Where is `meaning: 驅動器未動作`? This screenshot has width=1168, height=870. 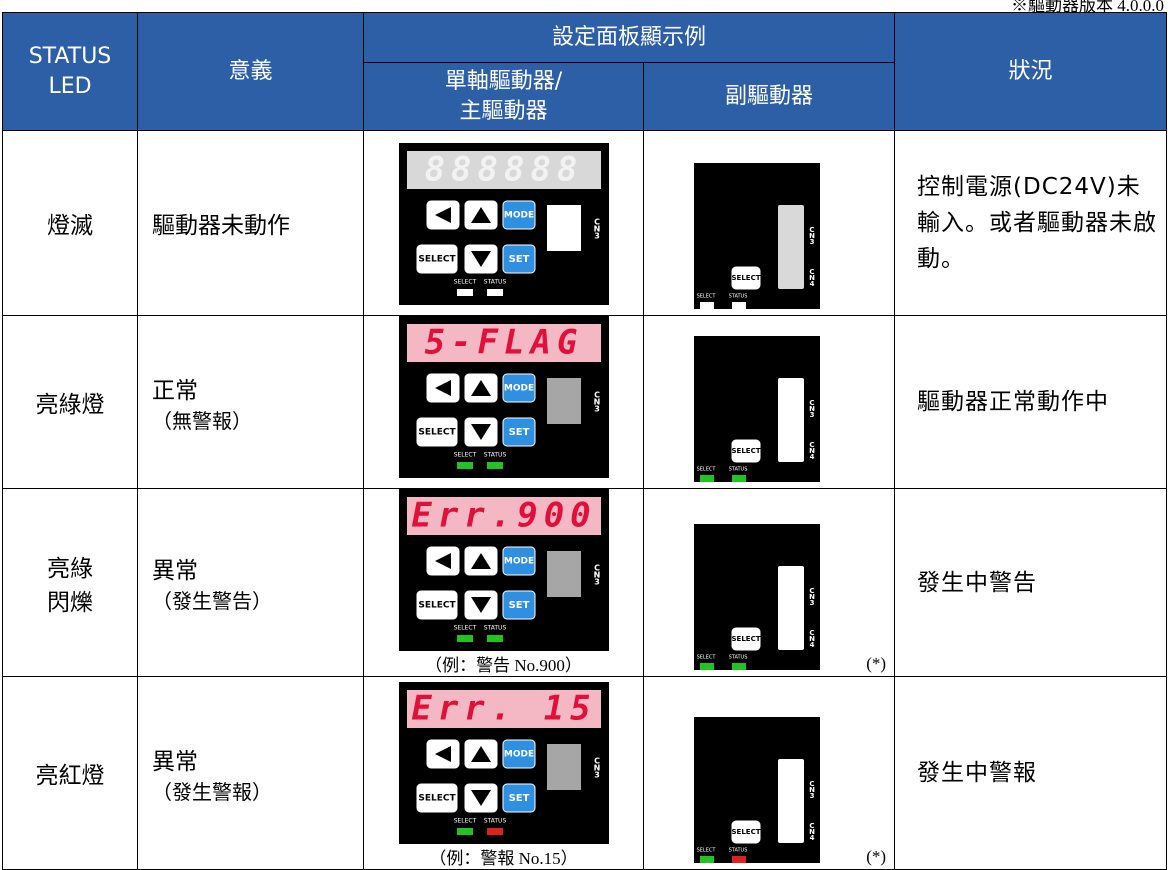
meaning: 驅動器未動作 is located at coordinates (221, 226).